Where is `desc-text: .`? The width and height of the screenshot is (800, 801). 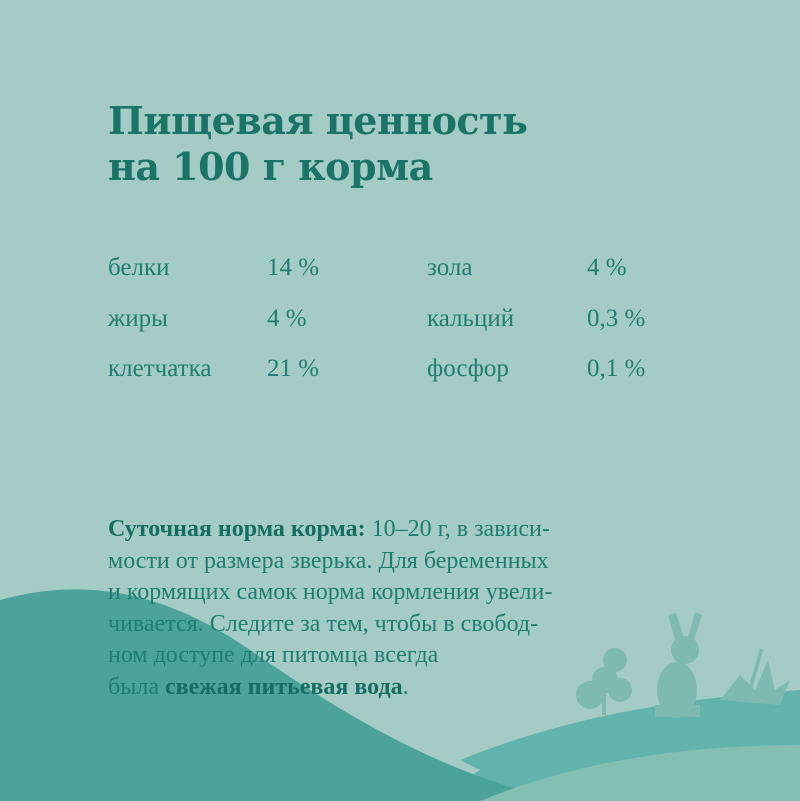
desc-text: . is located at coordinates (405, 686).